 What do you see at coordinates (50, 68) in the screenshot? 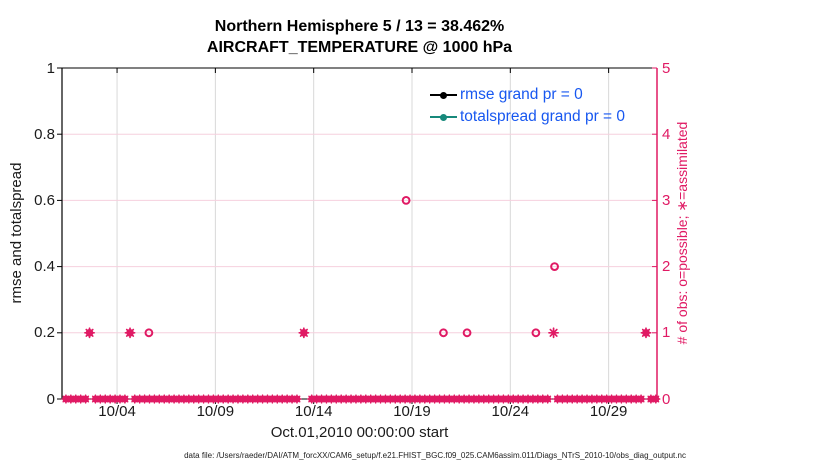
I see `y-left-tick-label: 1` at bounding box center [50, 68].